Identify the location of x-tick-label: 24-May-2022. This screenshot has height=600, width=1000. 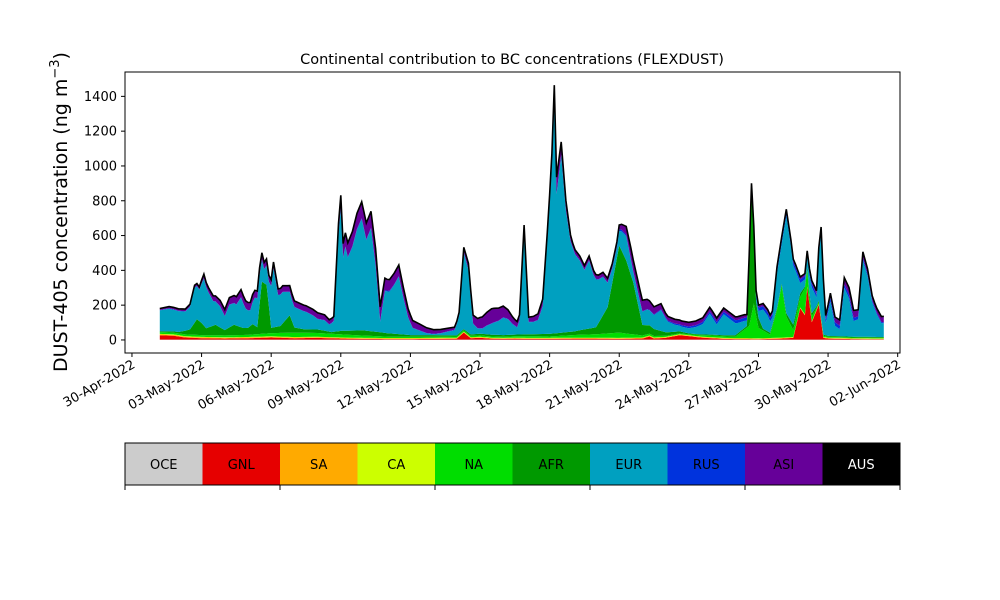
(654, 385).